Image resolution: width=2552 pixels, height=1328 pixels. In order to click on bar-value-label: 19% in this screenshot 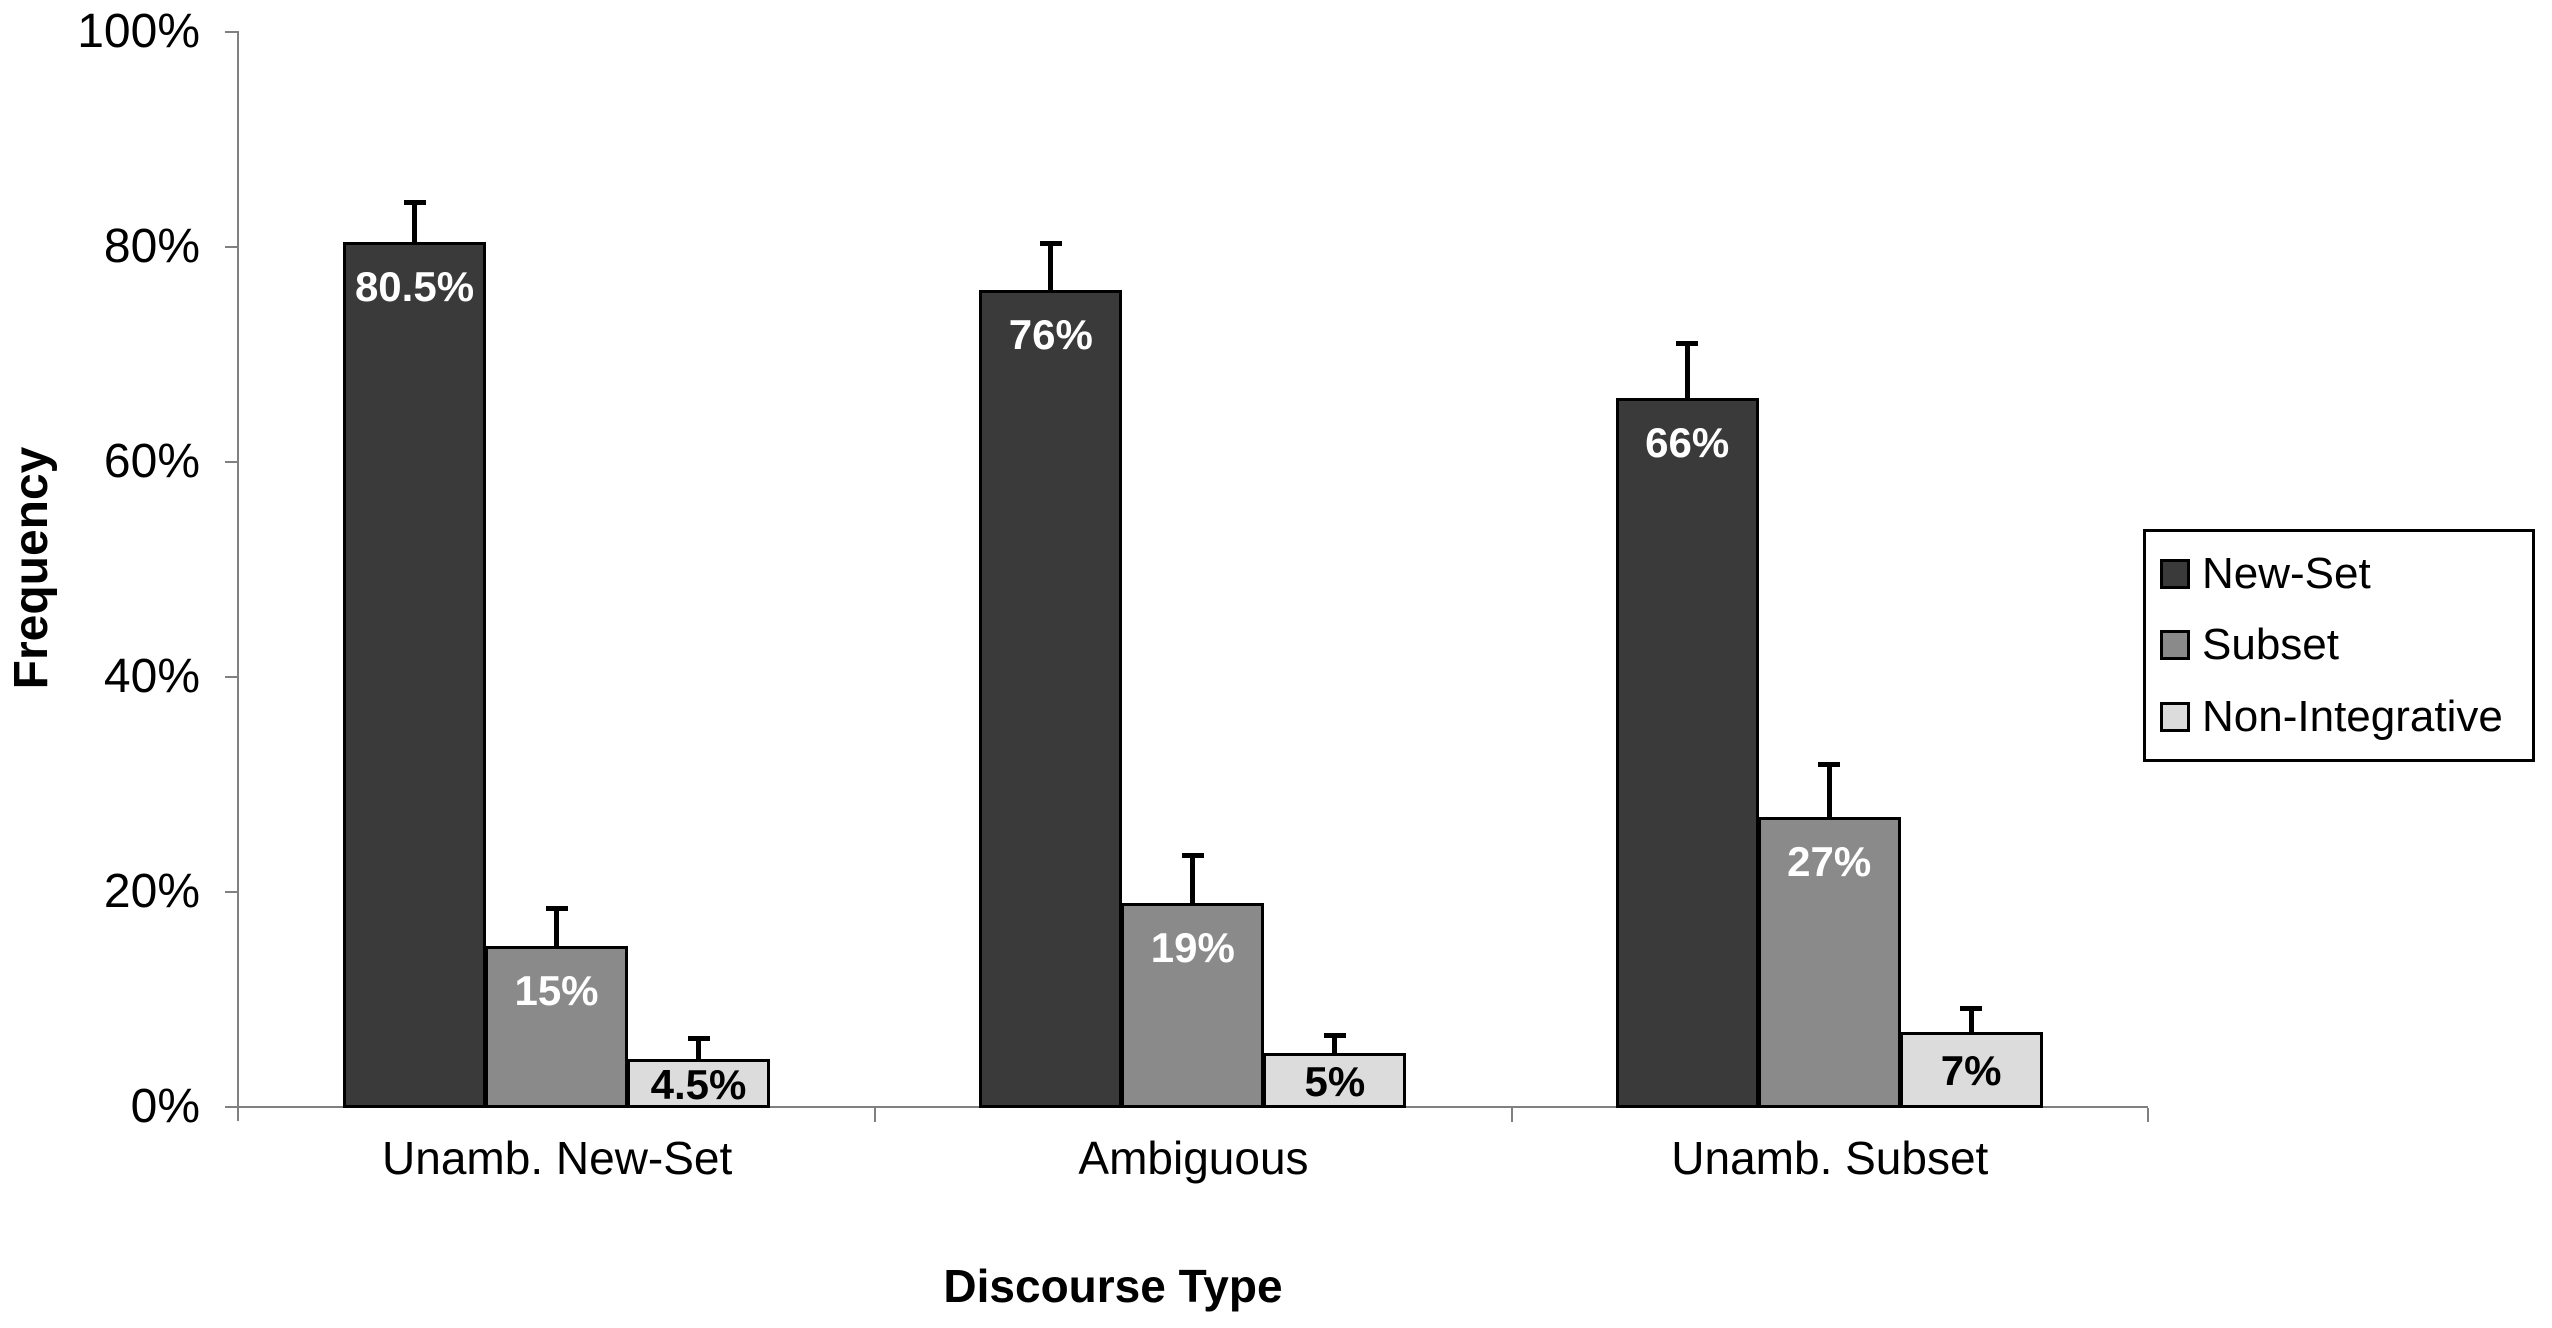, I will do `click(1192, 947)`.